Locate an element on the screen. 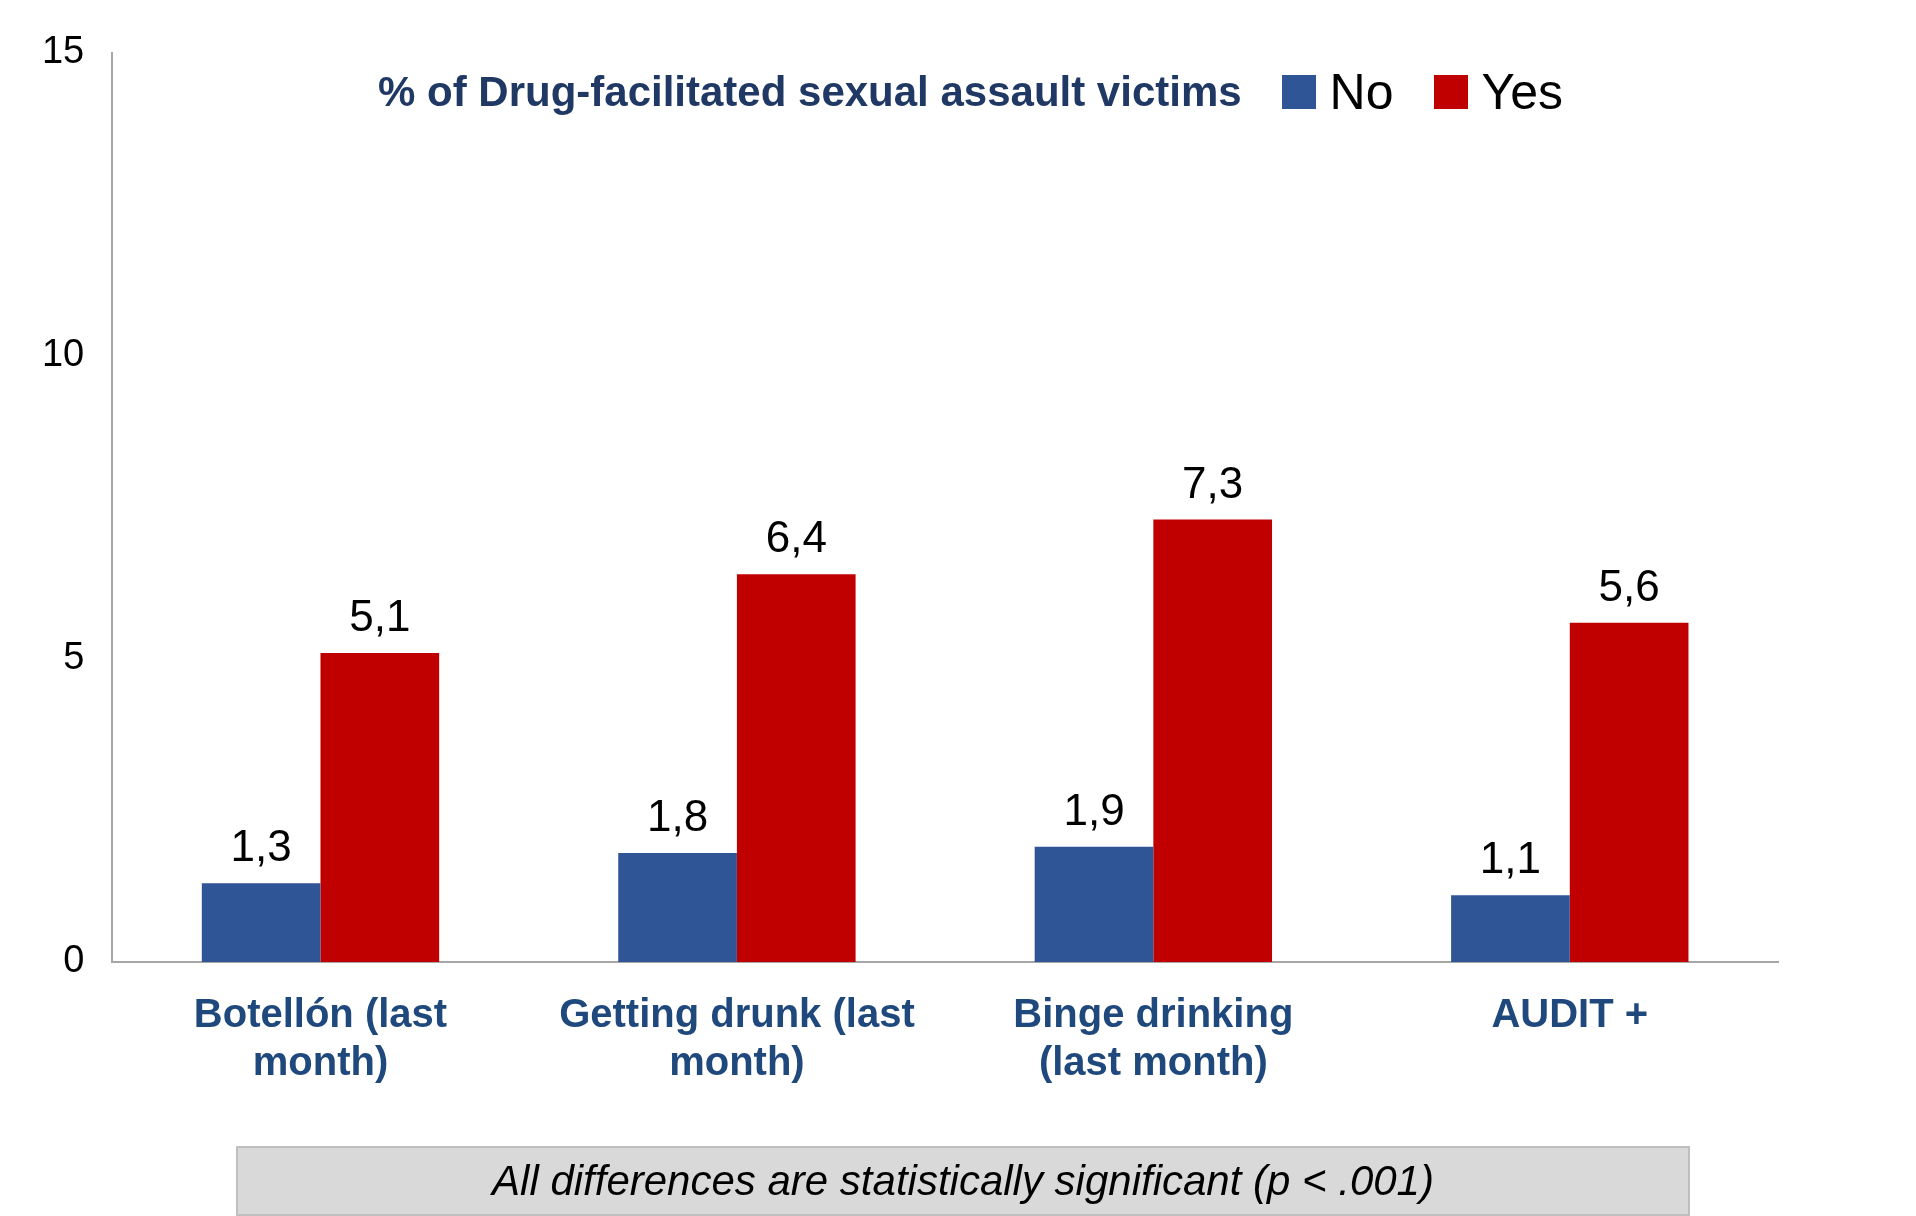 This screenshot has height=1216, width=1916. y-tick-label: 0 is located at coordinates (74, 959).